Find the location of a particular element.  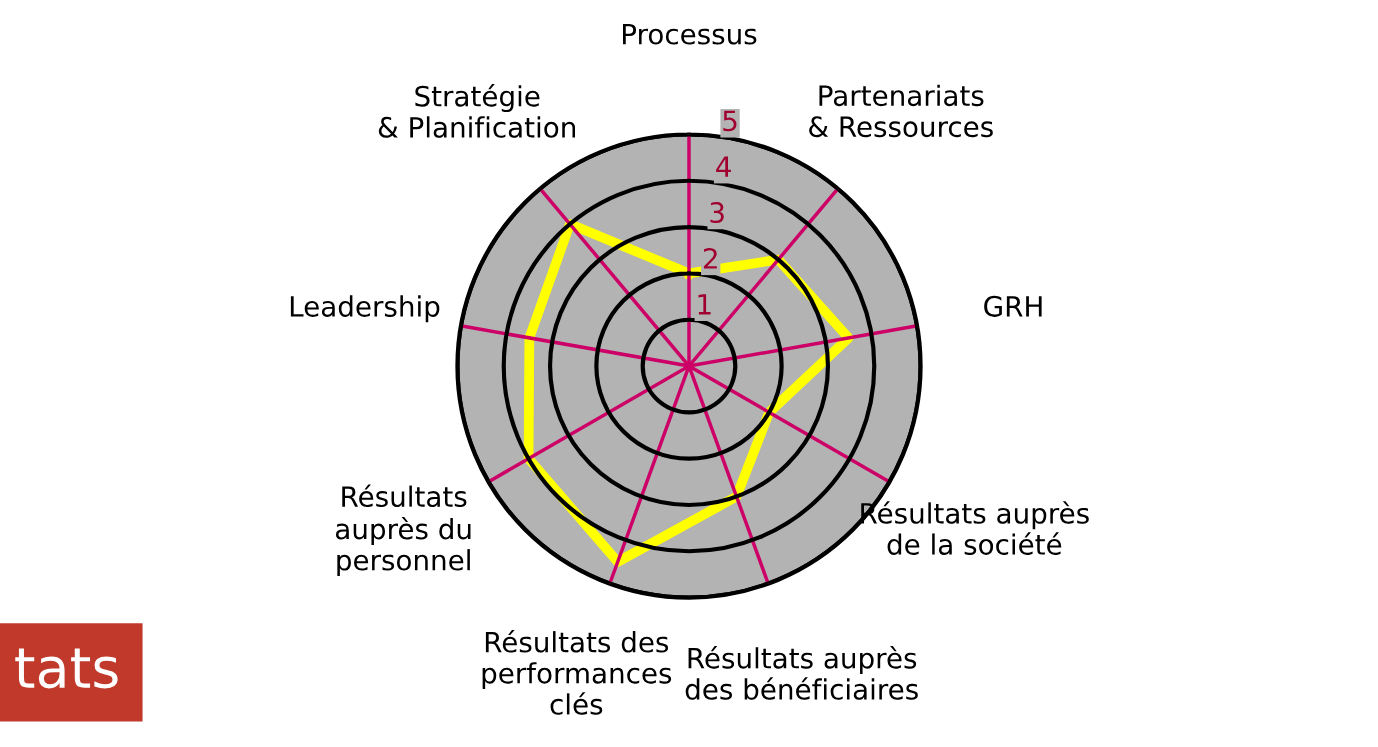

y-tick-label: 2 is located at coordinates (710, 258).